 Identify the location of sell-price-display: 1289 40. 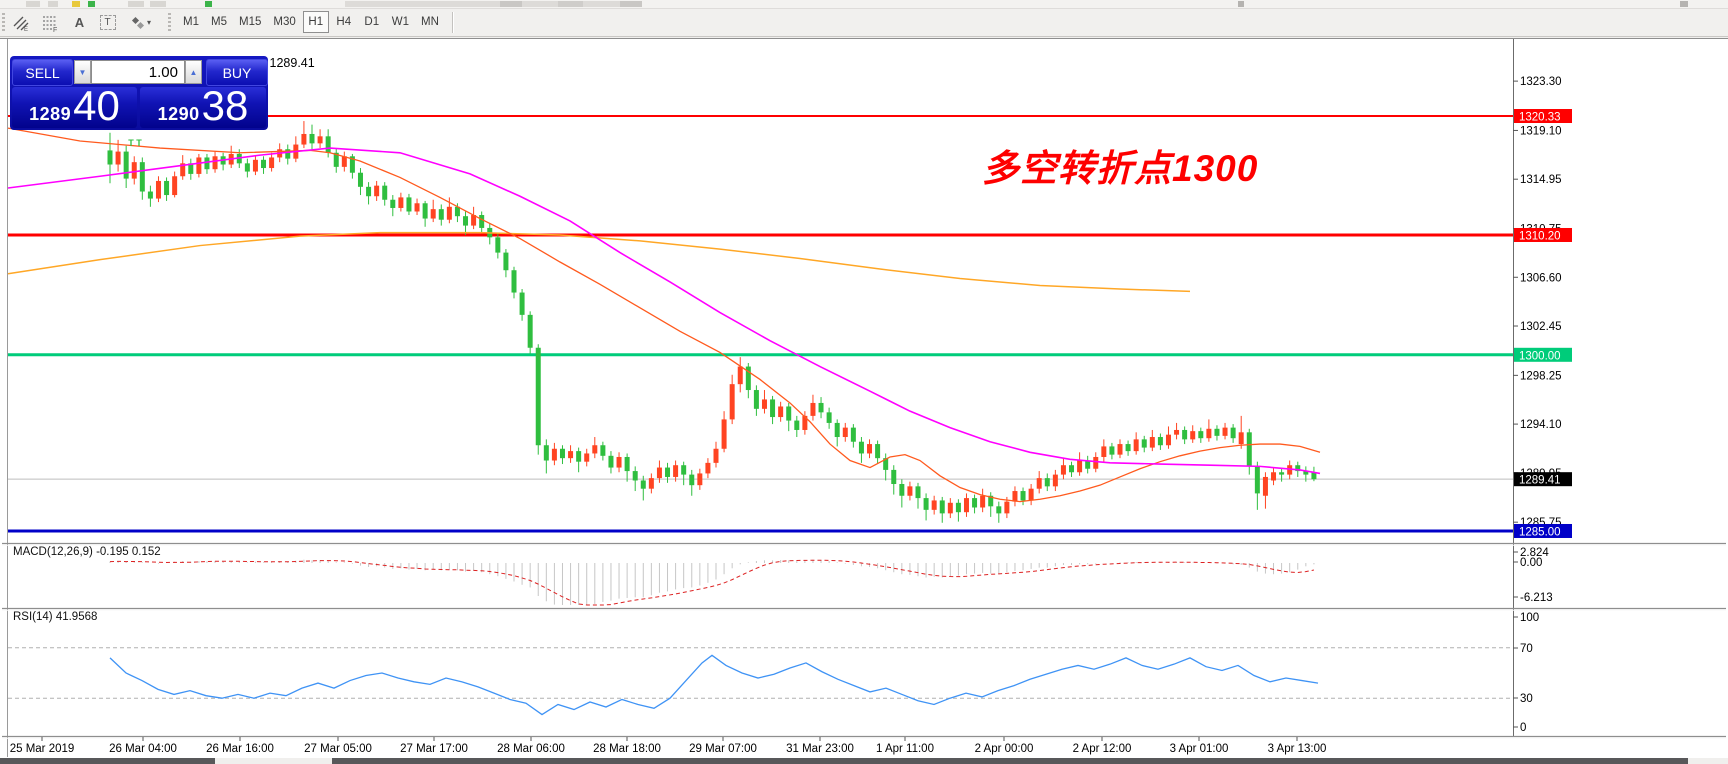
(74, 105).